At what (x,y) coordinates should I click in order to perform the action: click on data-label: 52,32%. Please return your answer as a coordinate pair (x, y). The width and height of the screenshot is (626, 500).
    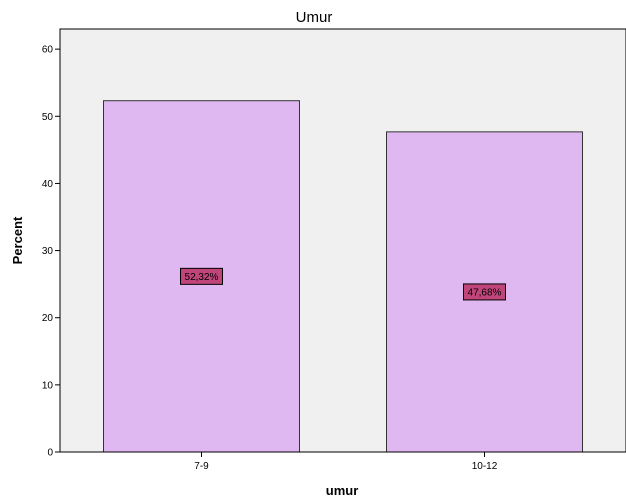
    Looking at the image, I should click on (202, 277).